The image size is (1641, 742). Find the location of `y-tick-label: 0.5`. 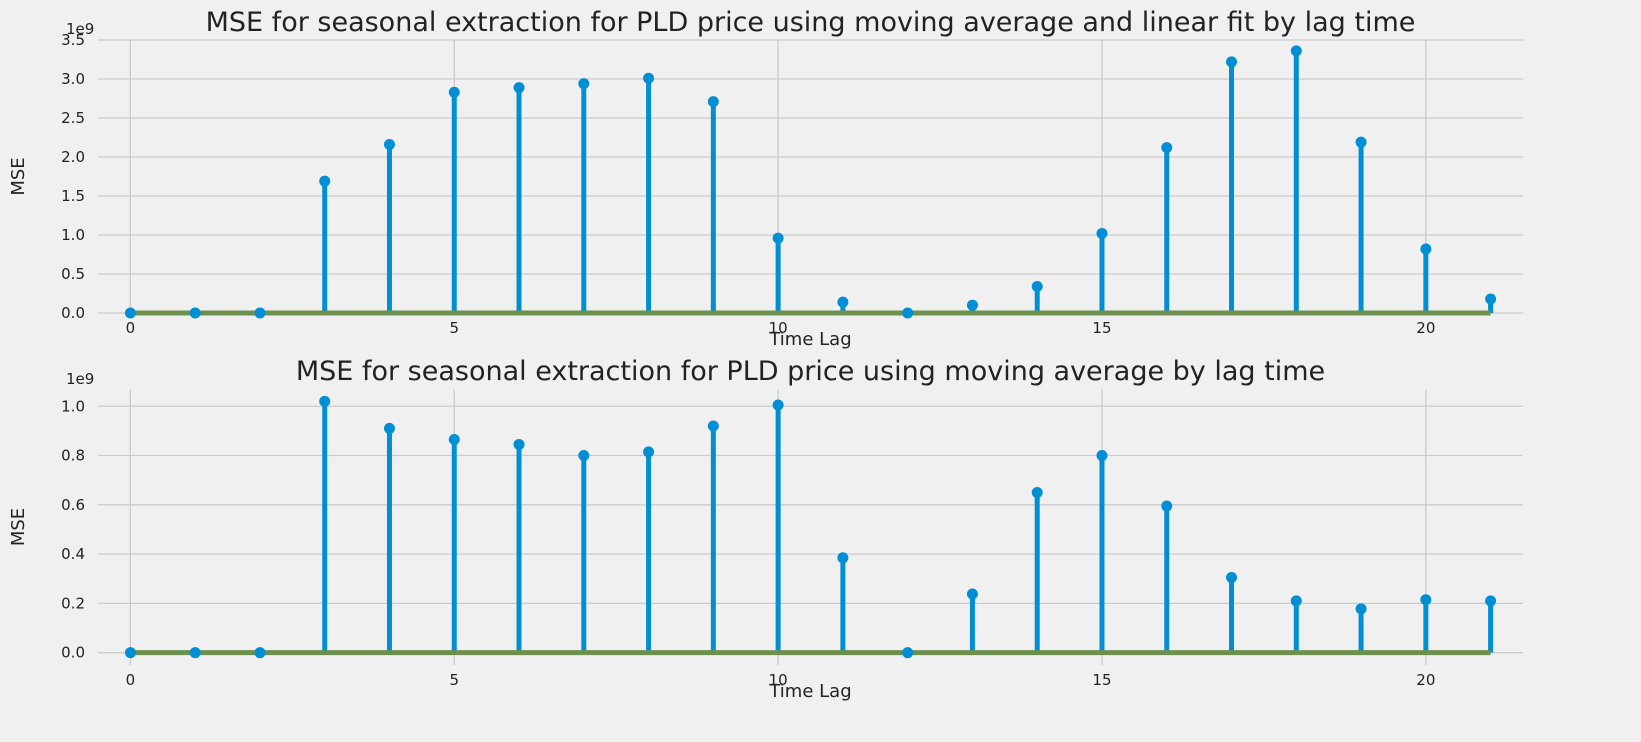

y-tick-label: 0.5 is located at coordinates (73, 274).